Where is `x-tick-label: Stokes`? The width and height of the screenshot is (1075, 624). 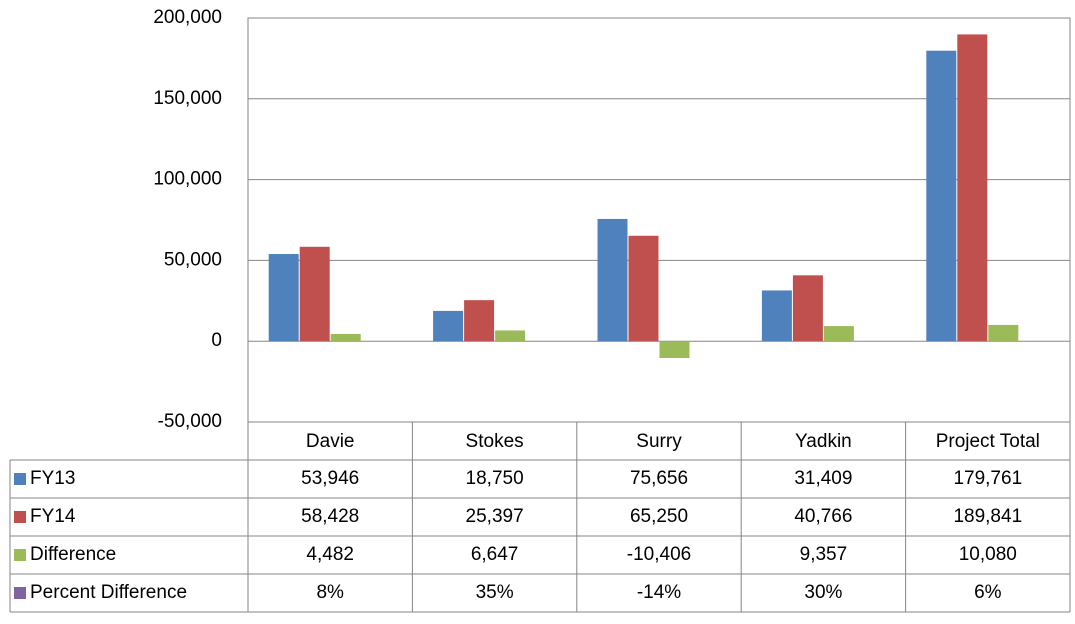
x-tick-label: Stokes is located at coordinates (495, 441).